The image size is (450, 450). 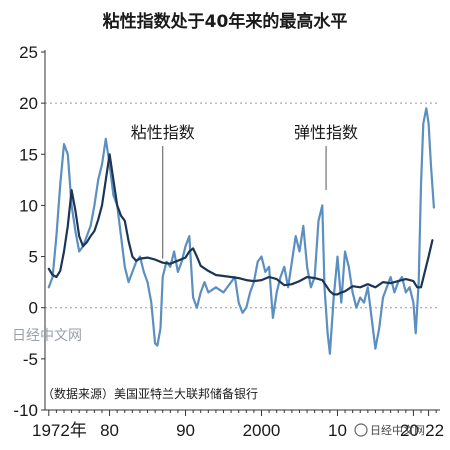 I want to click on x-tick-label: 20, so click(x=409, y=430).